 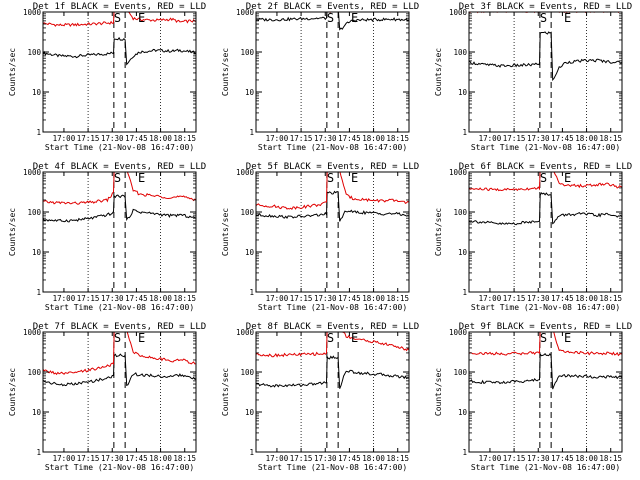 What do you see at coordinates (119, 7) in the screenshot?
I see `chart-title: Det 1f BLACK = Events, RED = LLD` at bounding box center [119, 7].